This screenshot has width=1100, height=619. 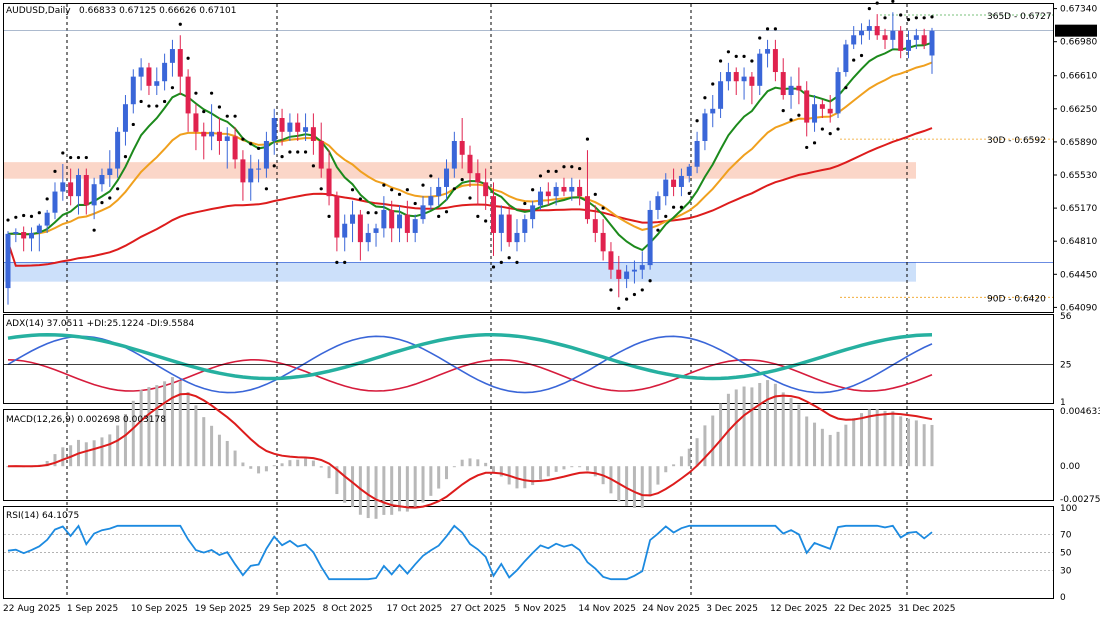 What do you see at coordinates (732, 609) in the screenshot?
I see `date-label: 3 Dec 2025` at bounding box center [732, 609].